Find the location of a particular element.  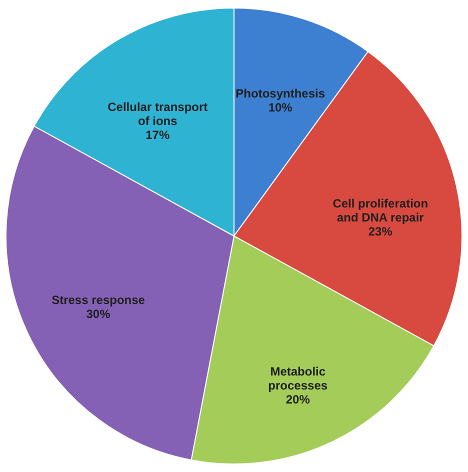

data-label: 30% is located at coordinates (98, 313).